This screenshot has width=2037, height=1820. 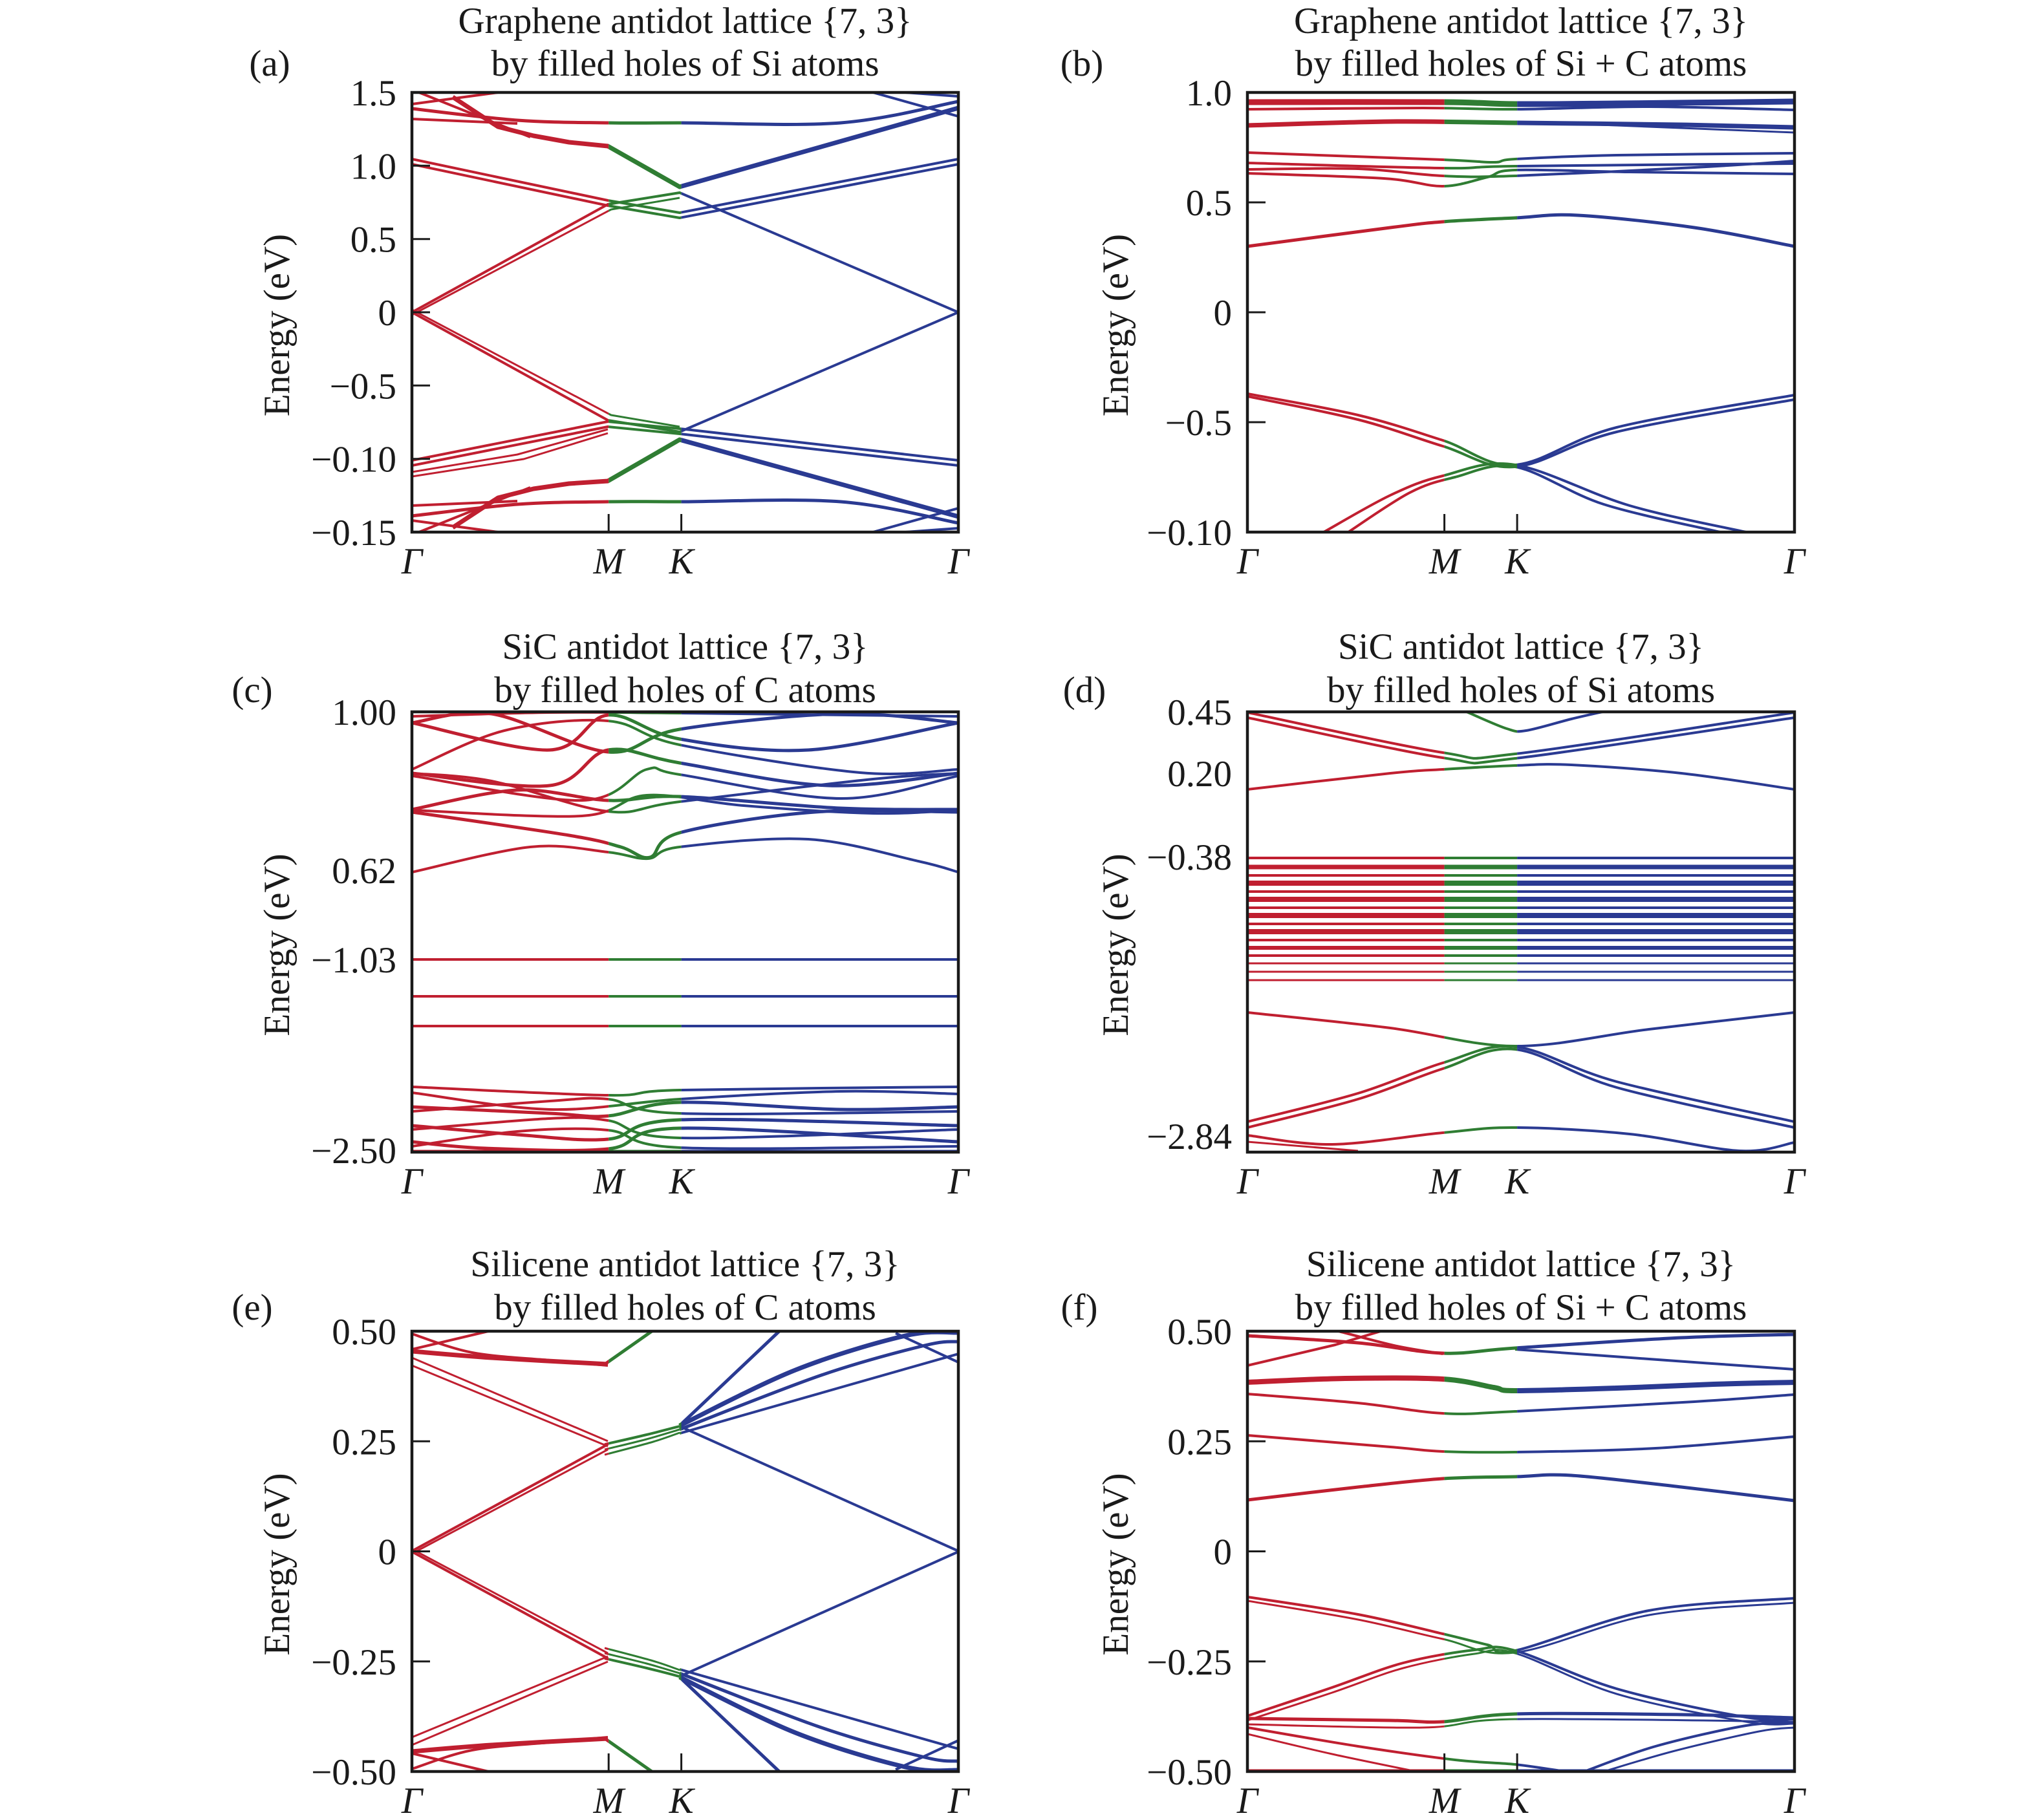 What do you see at coordinates (1199, 774) in the screenshot?
I see `svg-text: 0.20` at bounding box center [1199, 774].